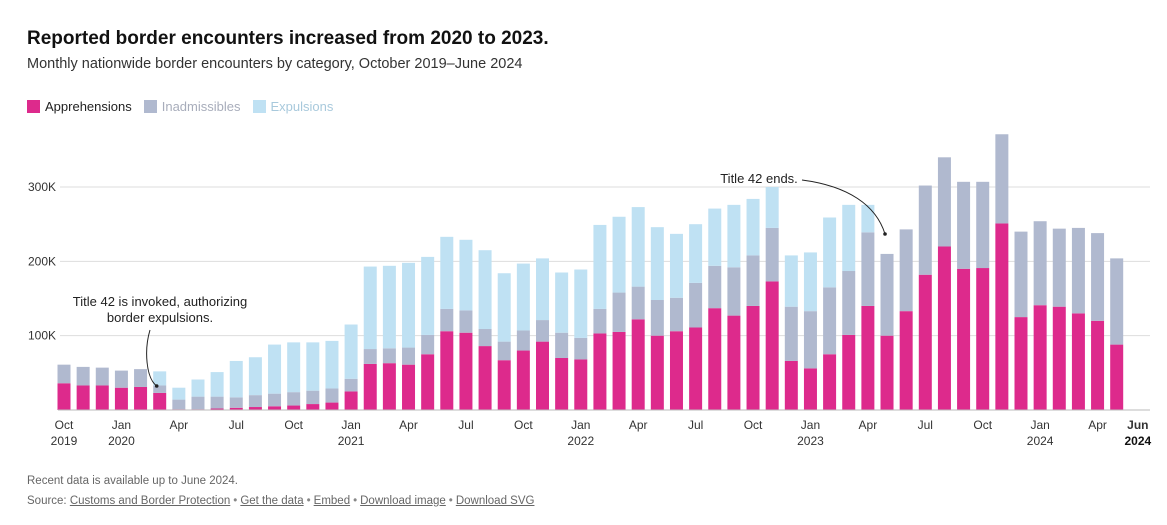 This screenshot has height=525, width=1167. Describe the element at coordinates (272, 501) in the screenshot. I see `get-data-link: Get the data` at that location.